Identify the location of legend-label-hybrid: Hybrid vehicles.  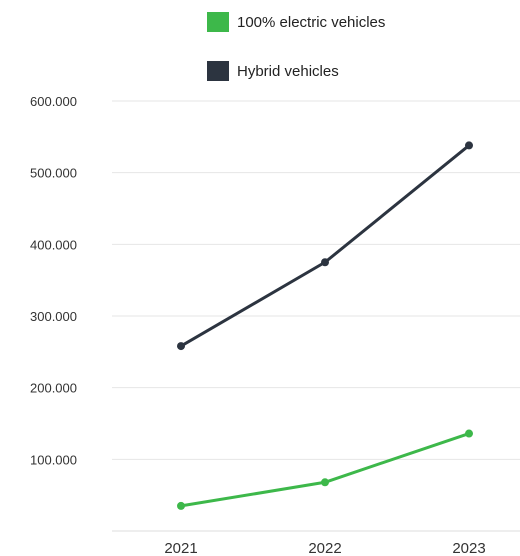
(288, 71).